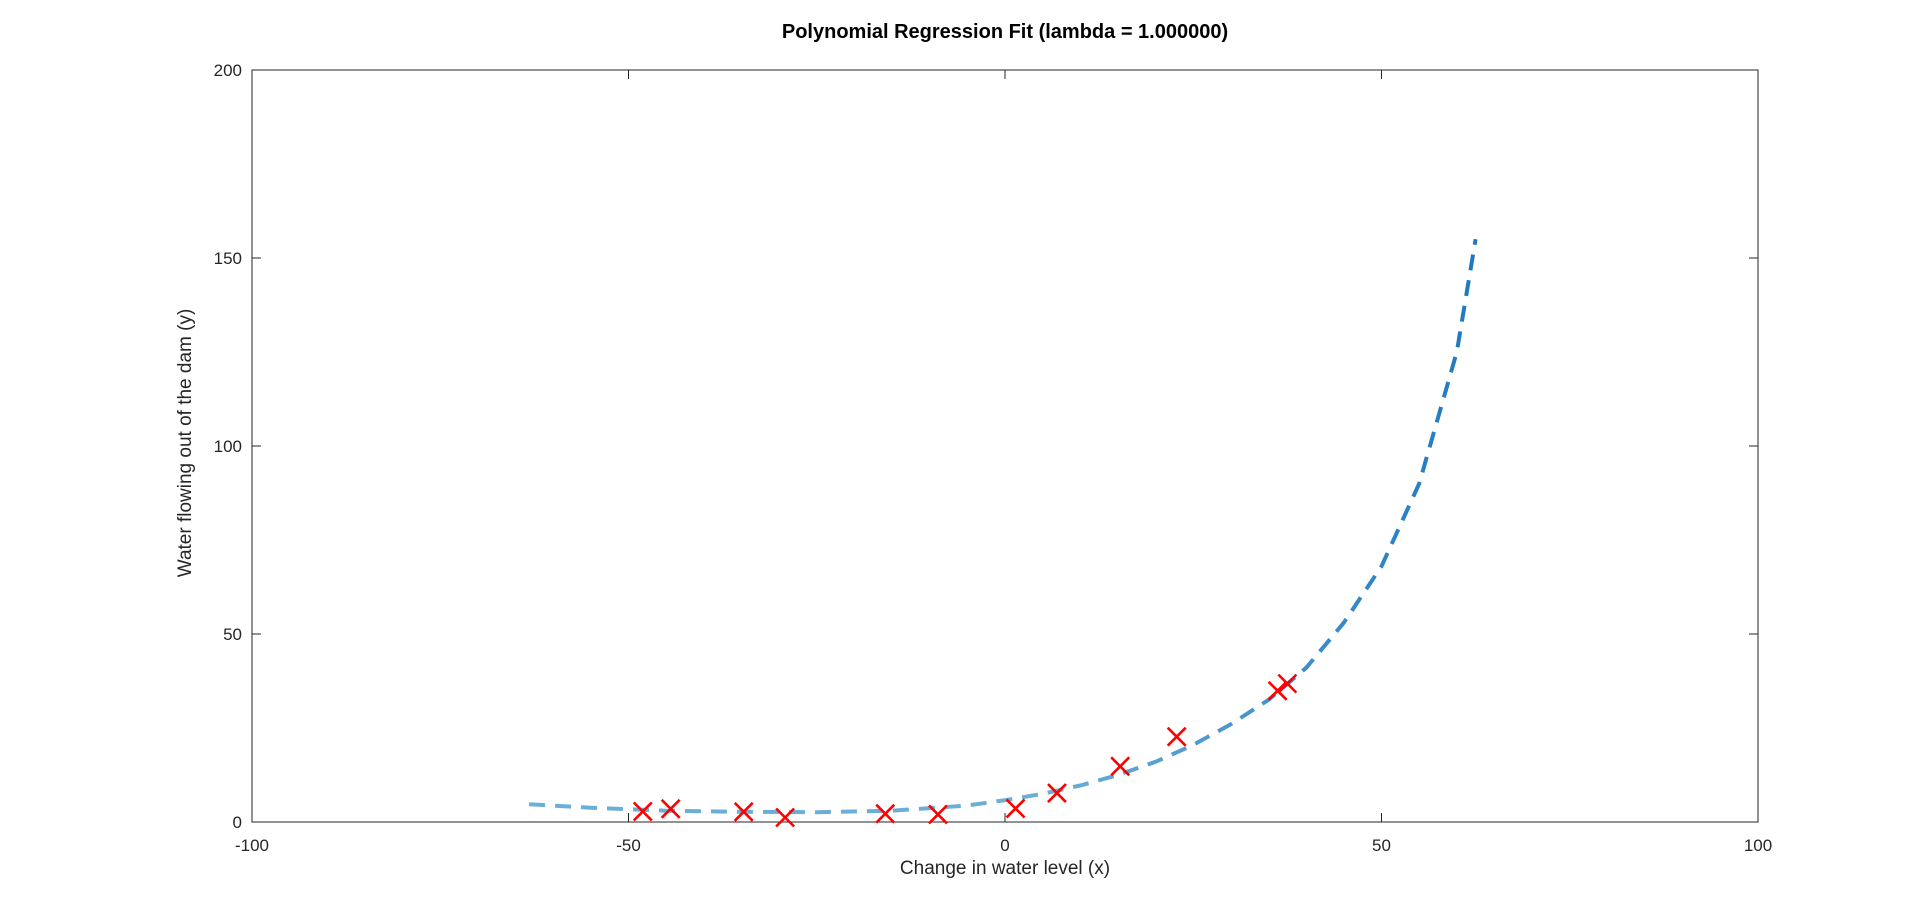 This screenshot has height=914, width=1920. Describe the element at coordinates (1758, 845) in the screenshot. I see `x-tick-label: 100` at that location.